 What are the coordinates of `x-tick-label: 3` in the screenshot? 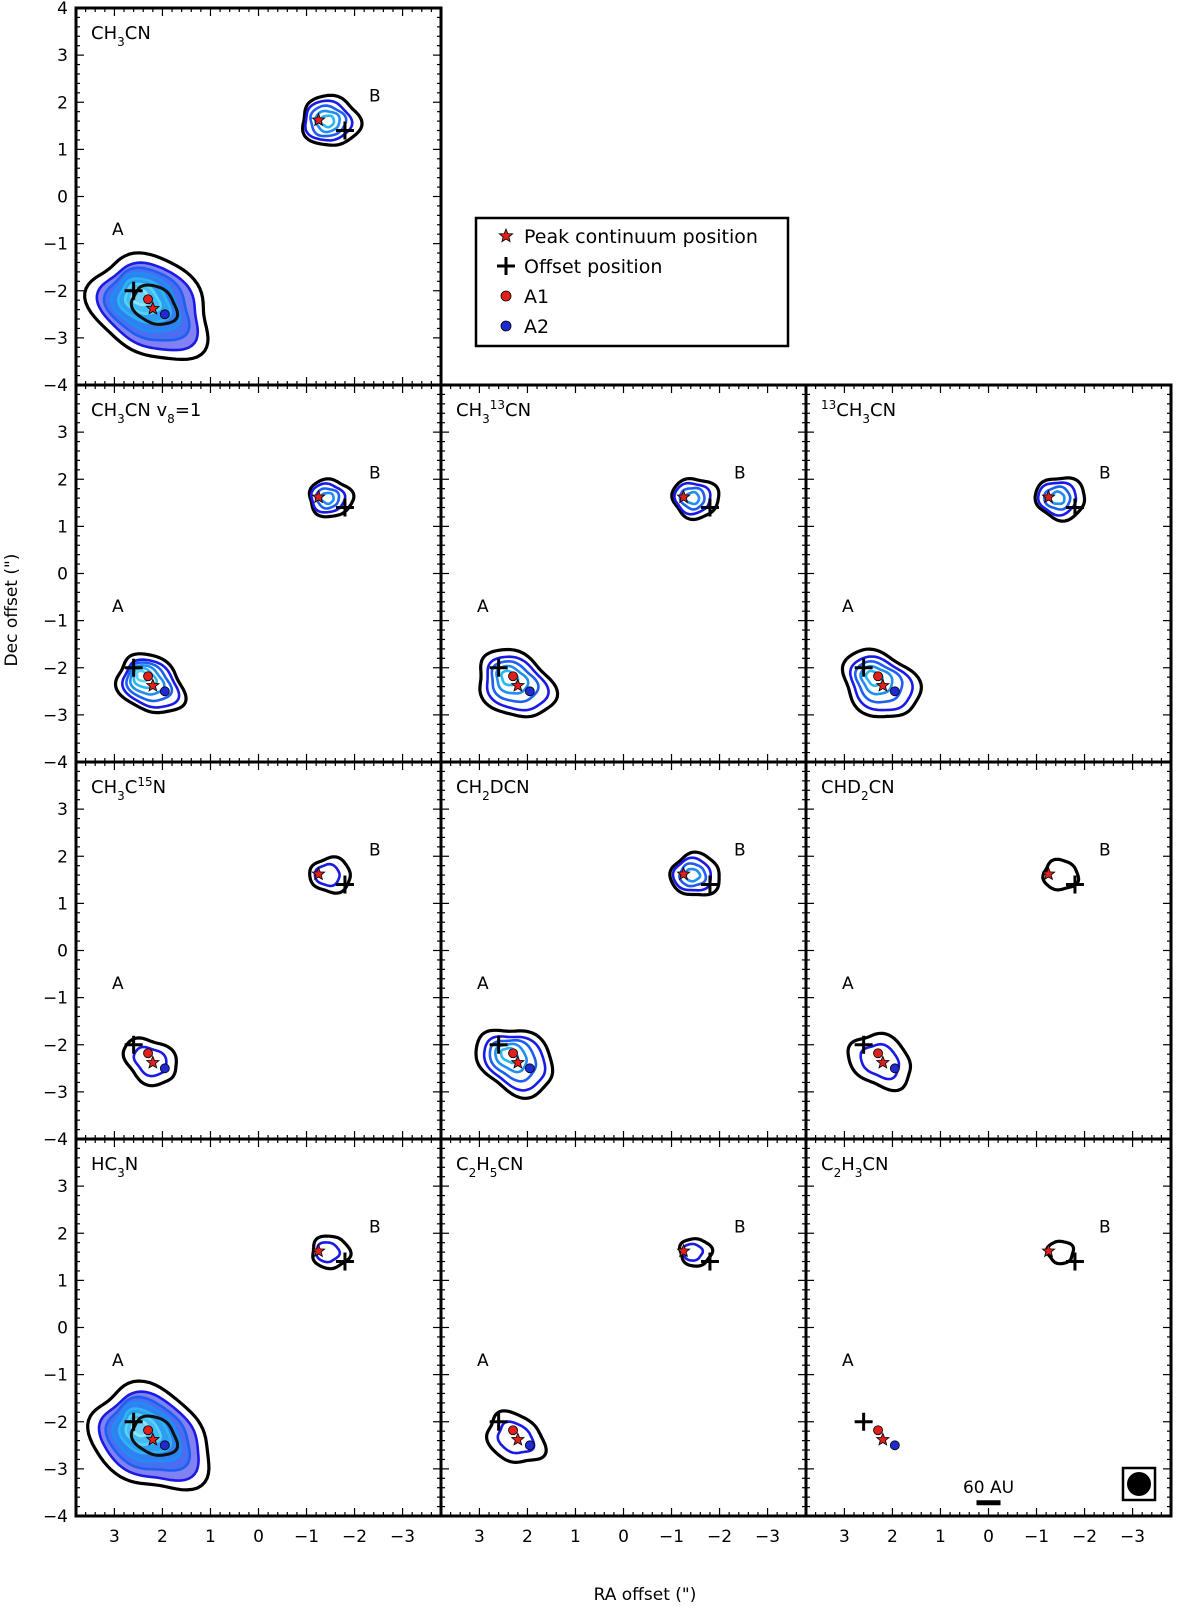 It's located at (844, 1537).